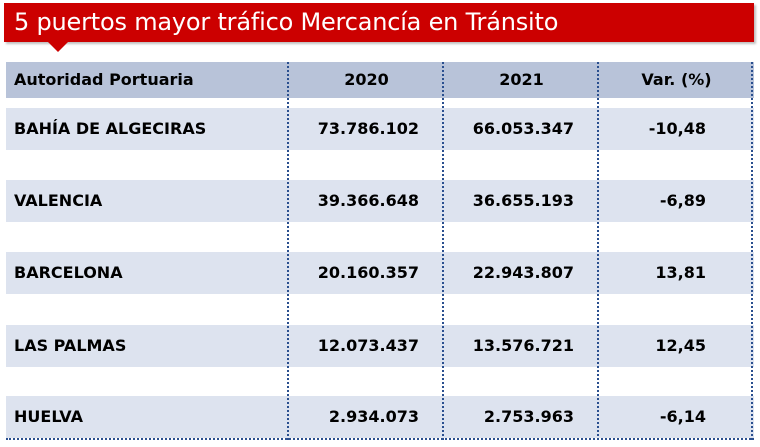 This screenshot has height=447, width=760. I want to click on value-2020: 2.934.073, so click(373, 416).